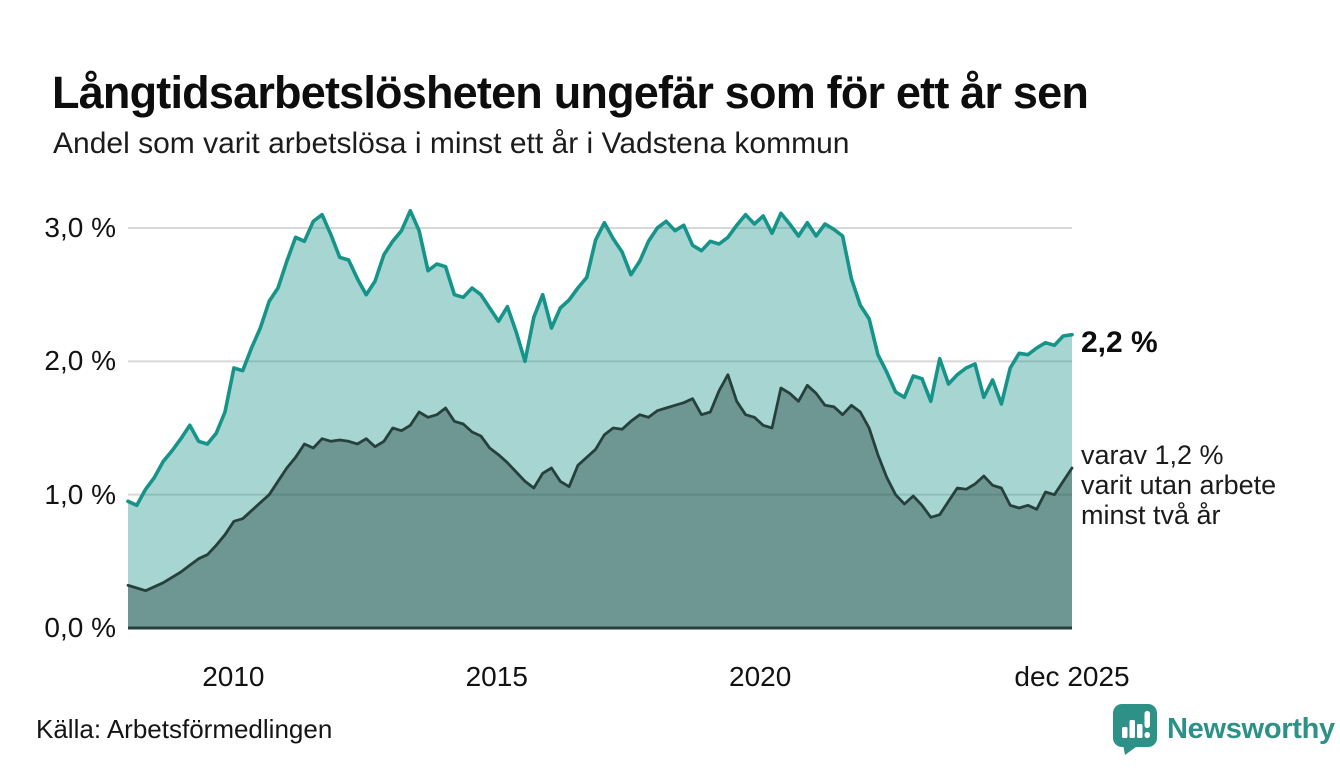  What do you see at coordinates (1072, 676) in the screenshot?
I see `x-axis-tick-label: dec 2025` at bounding box center [1072, 676].